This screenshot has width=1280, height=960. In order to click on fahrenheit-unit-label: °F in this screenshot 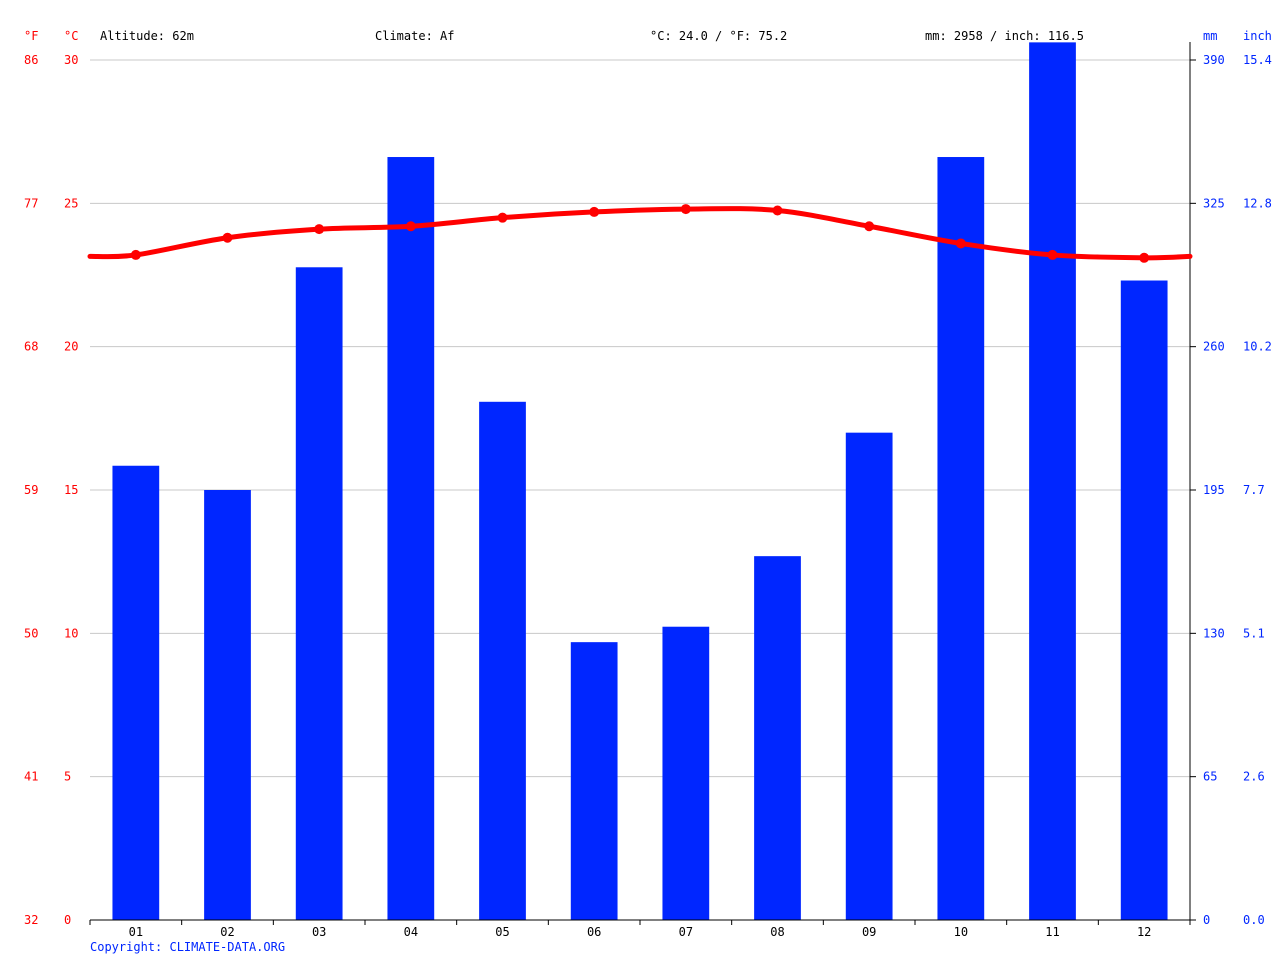, I will do `click(31, 36)`.